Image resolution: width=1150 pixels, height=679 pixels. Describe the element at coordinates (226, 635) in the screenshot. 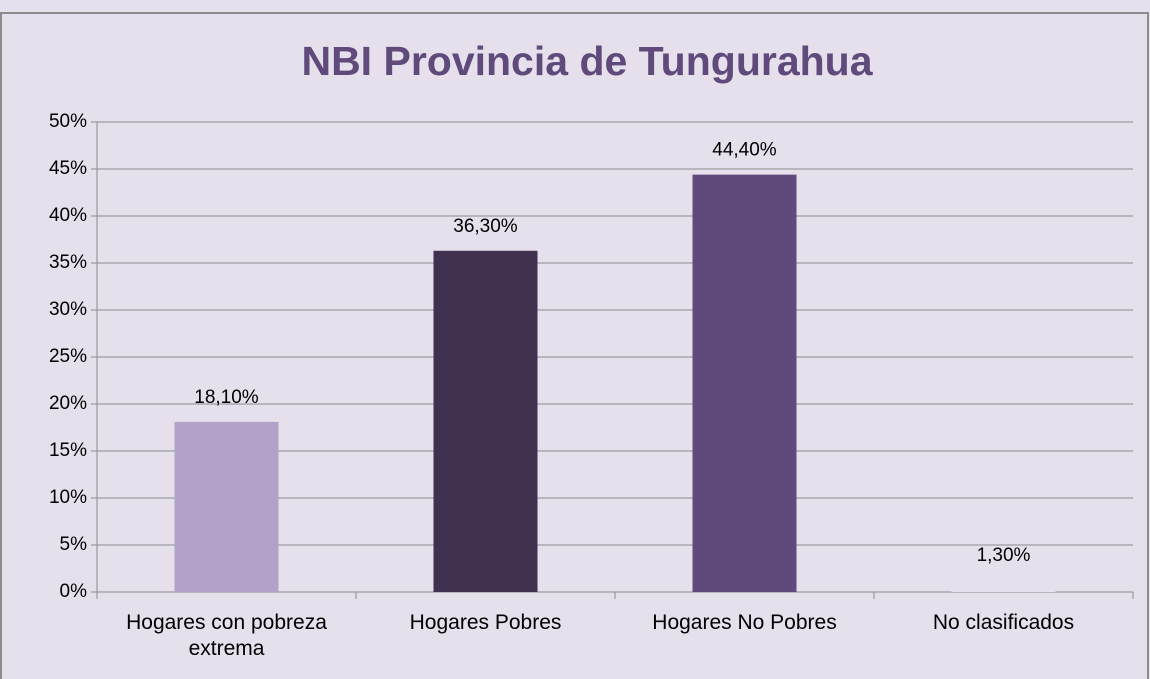

I see `x-tick-label: Hogares con pobreza extrema` at that location.